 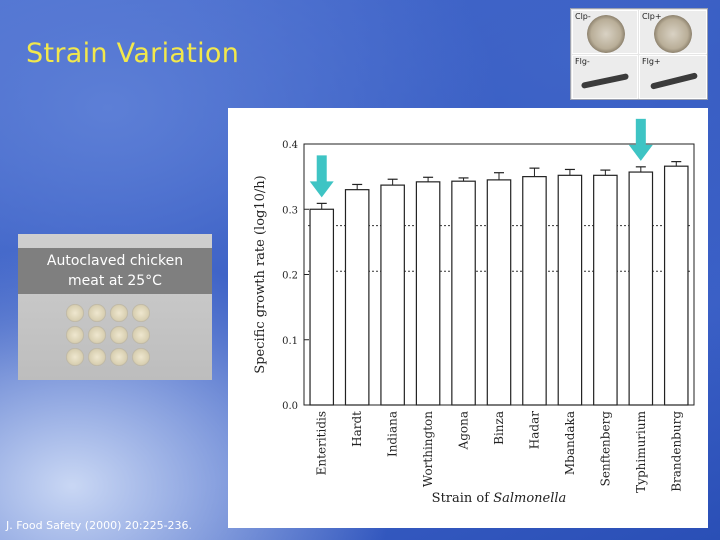 What do you see at coordinates (290, 276) in the screenshot?
I see `y-tick-label: 0.2` at bounding box center [290, 276].